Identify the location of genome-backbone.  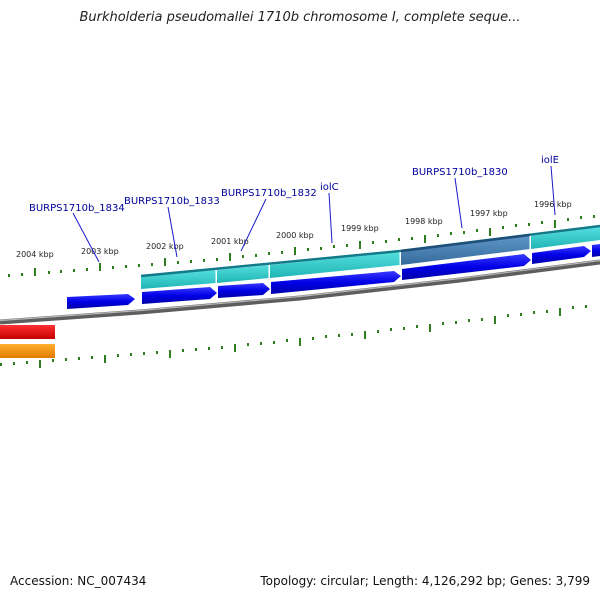
(300, 292).